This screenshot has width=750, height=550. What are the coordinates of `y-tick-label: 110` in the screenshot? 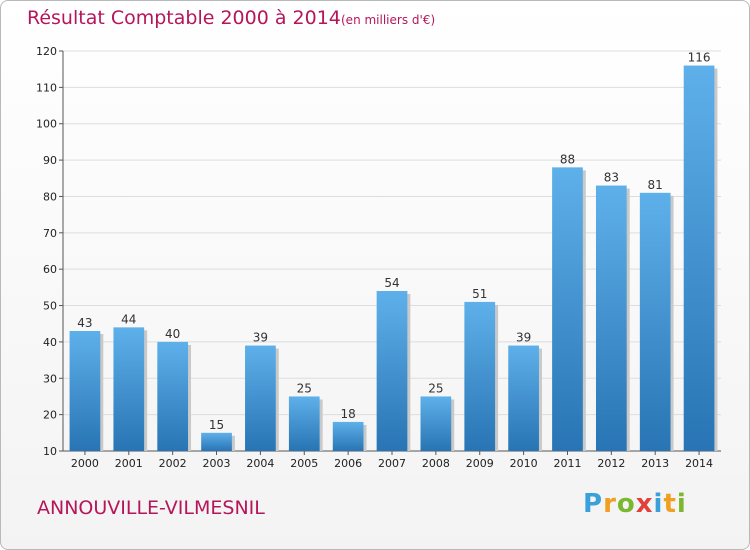 It's located at (46, 87).